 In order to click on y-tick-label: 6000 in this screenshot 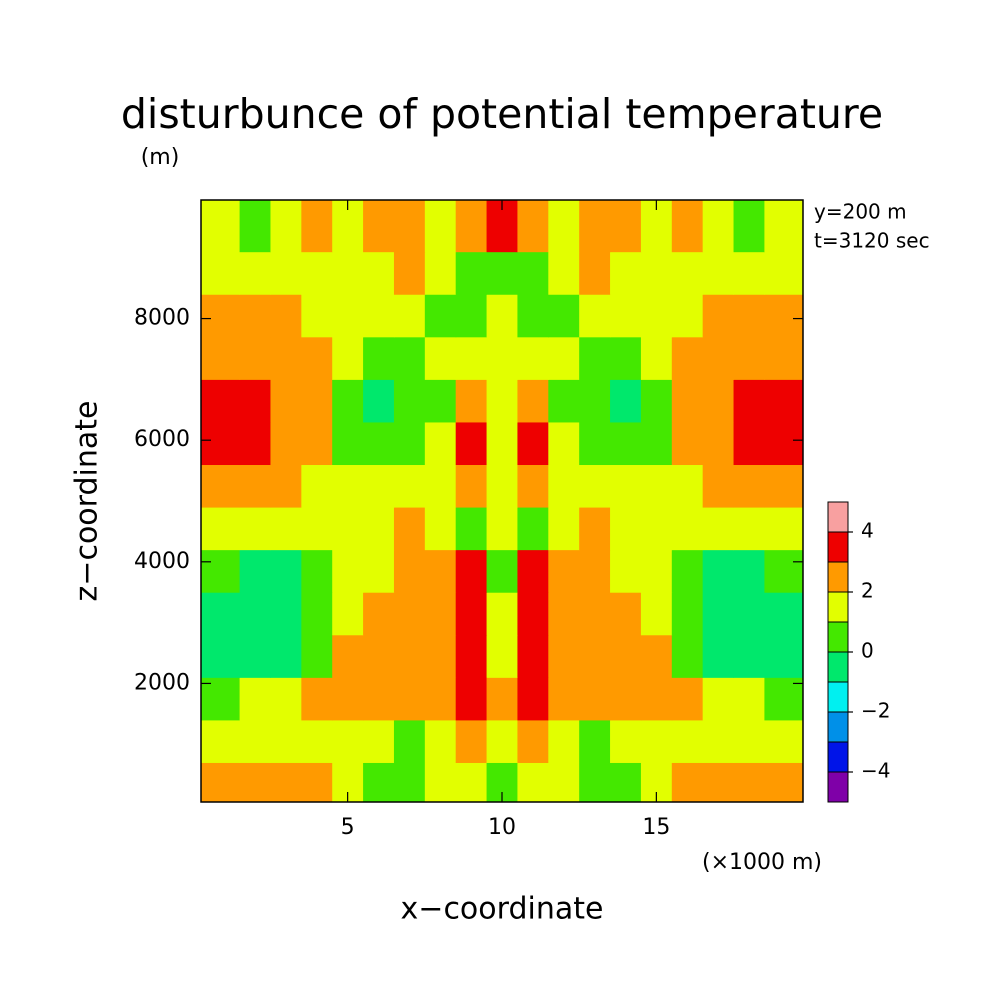, I will do `click(162, 439)`.